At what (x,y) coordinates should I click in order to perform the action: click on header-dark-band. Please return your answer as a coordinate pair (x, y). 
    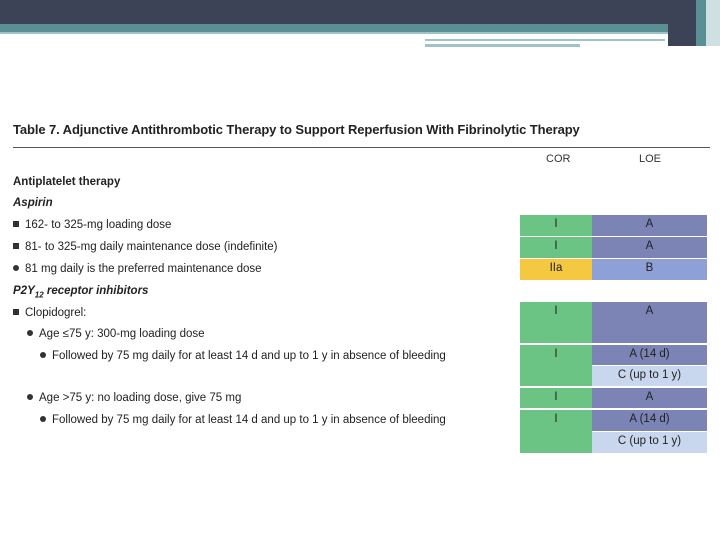
    Looking at the image, I should click on (360, 12).